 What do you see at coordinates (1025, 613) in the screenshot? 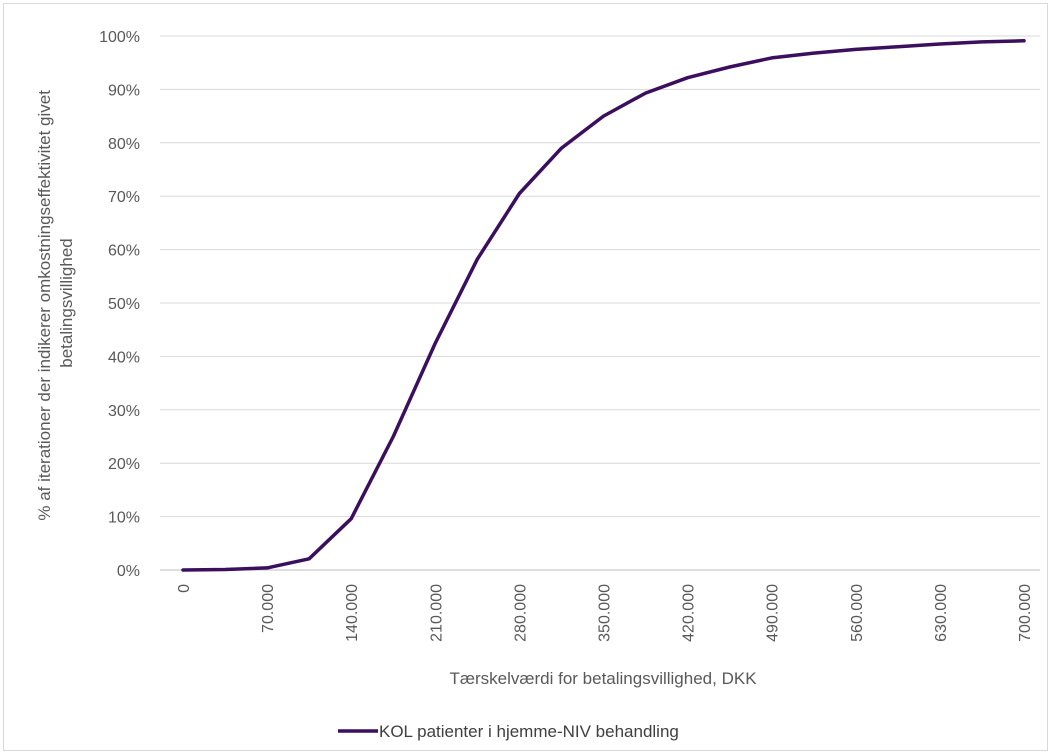
I see `x-tick-label: 700.000` at bounding box center [1025, 613].